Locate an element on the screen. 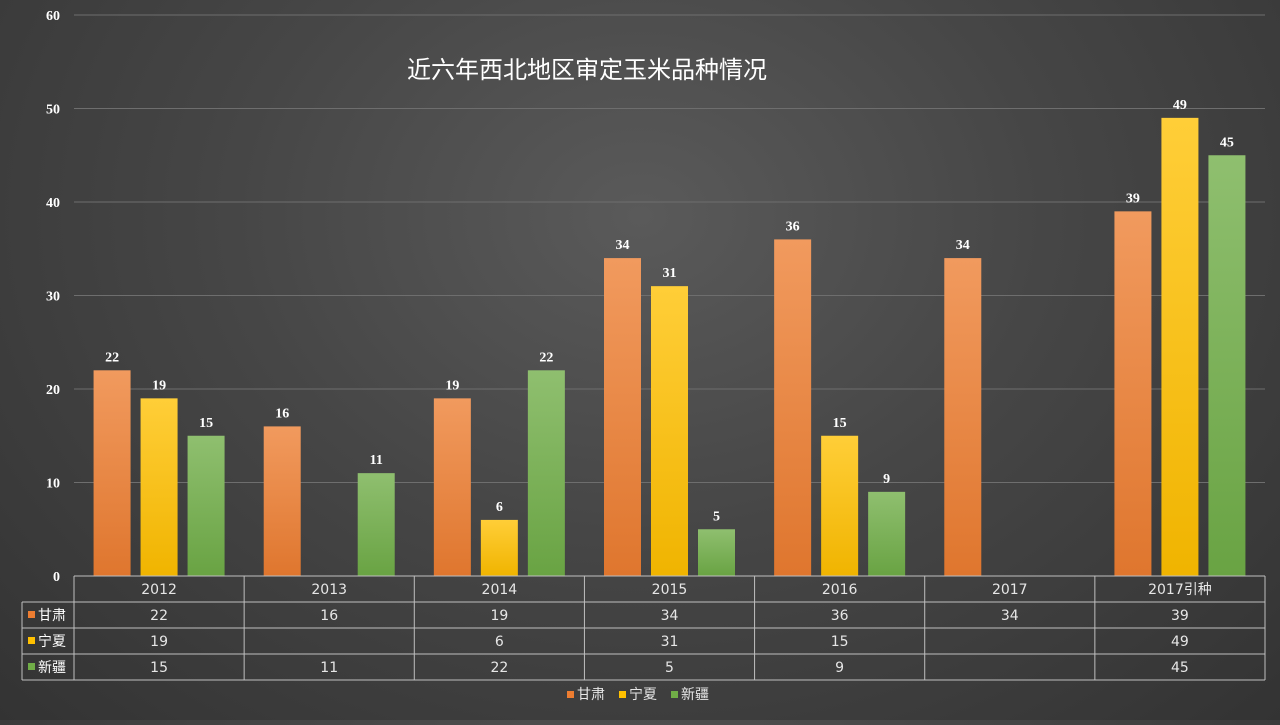 The width and height of the screenshot is (1280, 725). table-value: 31 is located at coordinates (670, 642).